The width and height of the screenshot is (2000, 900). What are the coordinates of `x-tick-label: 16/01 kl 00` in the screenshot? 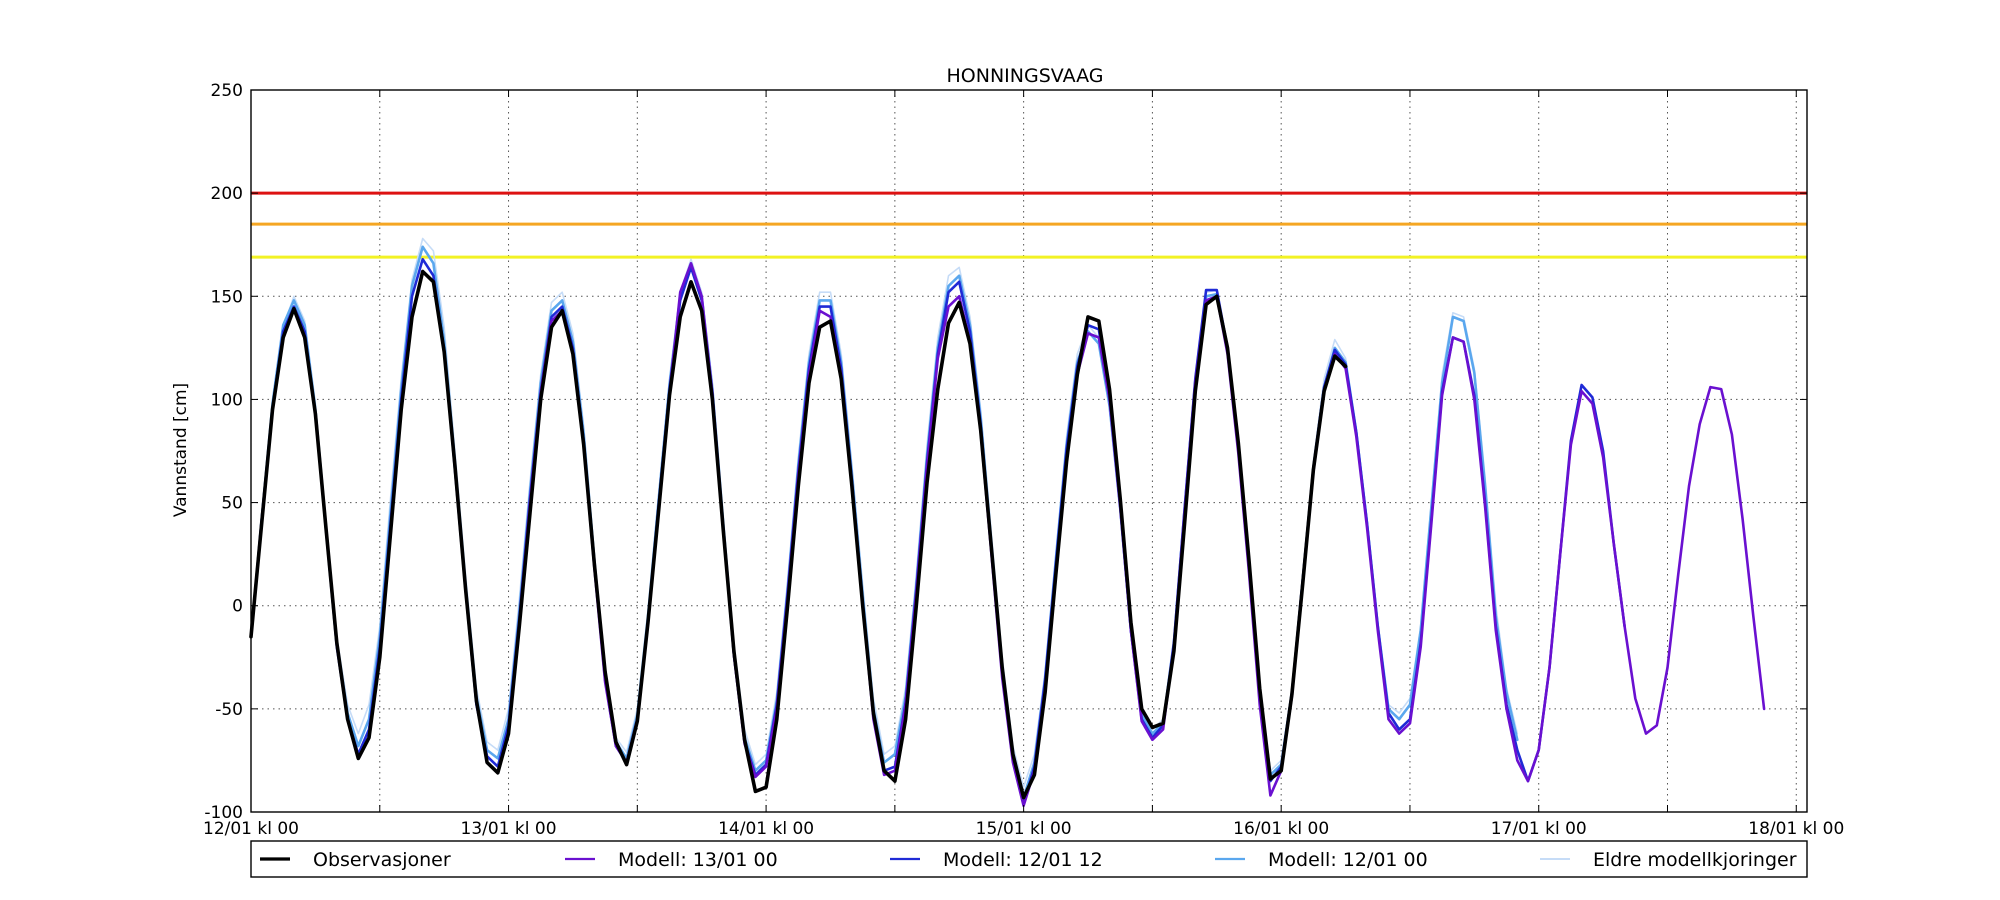 It's located at (1281, 829).